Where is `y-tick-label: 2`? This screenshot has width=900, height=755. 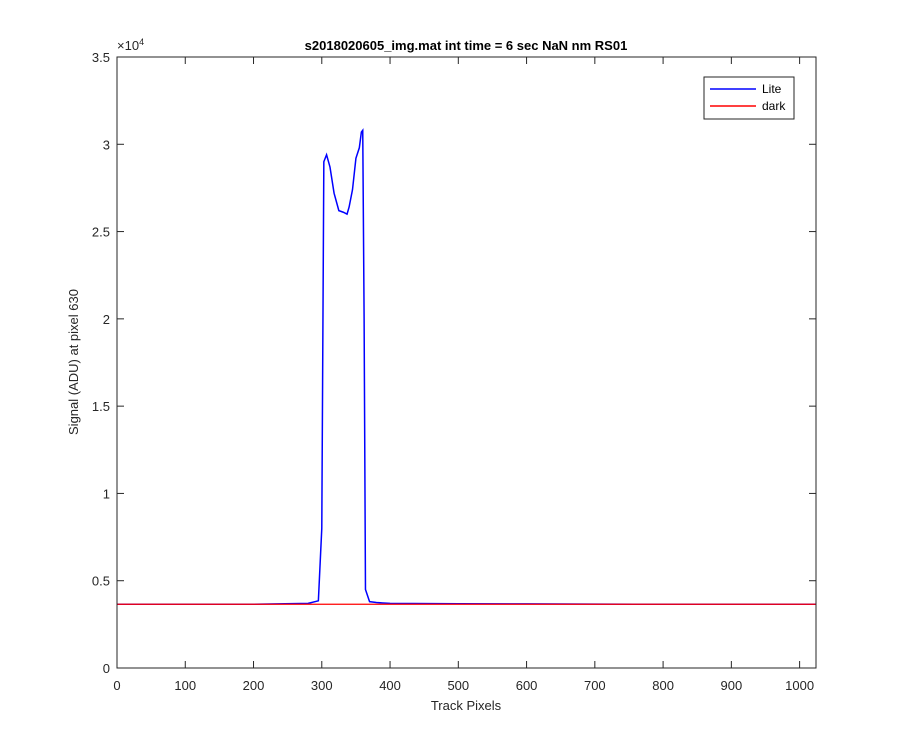 y-tick-label: 2 is located at coordinates (106, 319).